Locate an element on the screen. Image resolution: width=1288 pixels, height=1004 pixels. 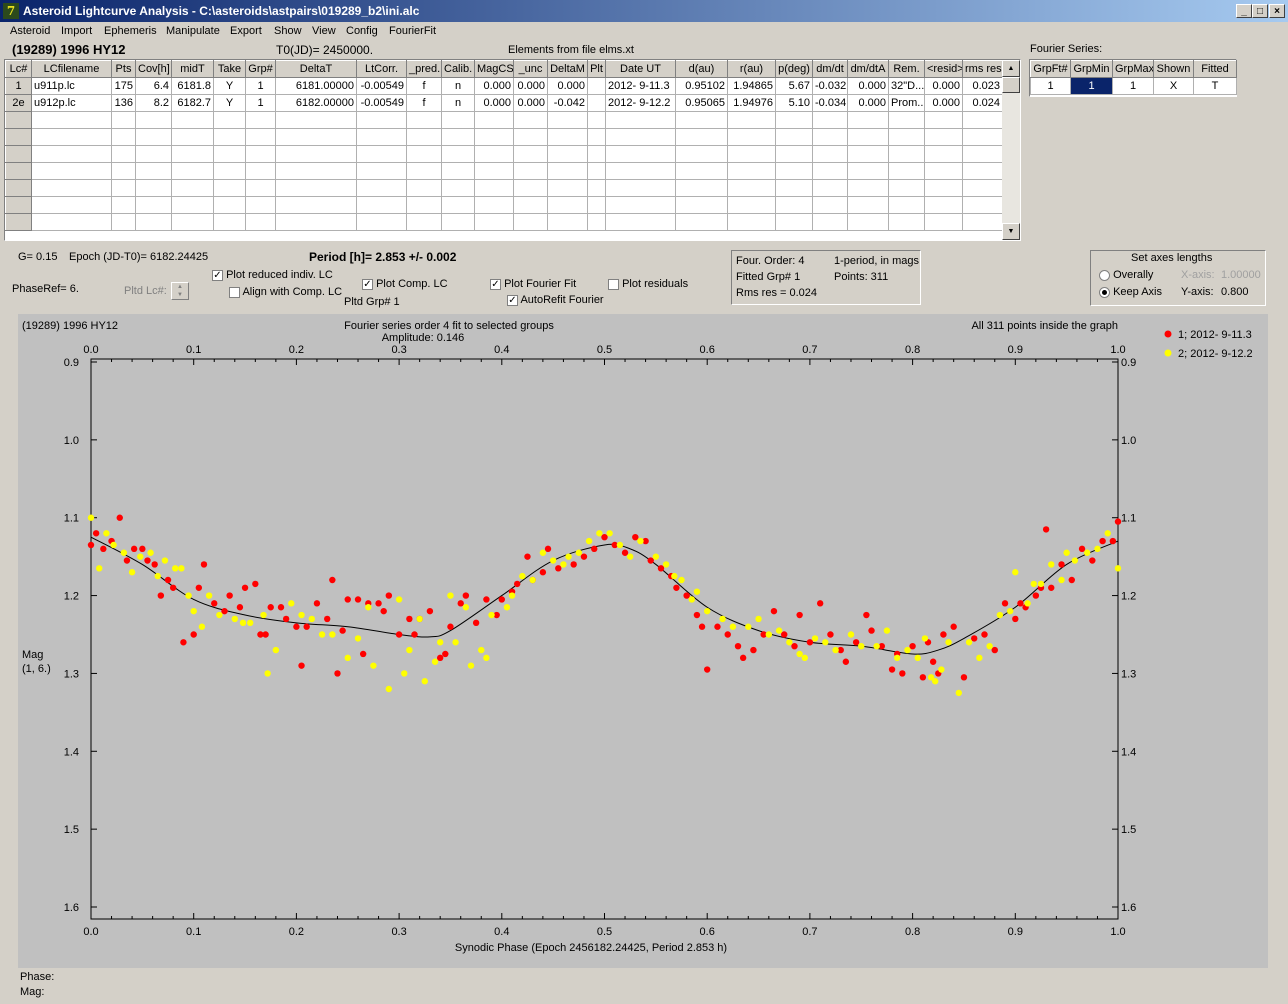
menu-config: Config is located at coordinates (362, 31).